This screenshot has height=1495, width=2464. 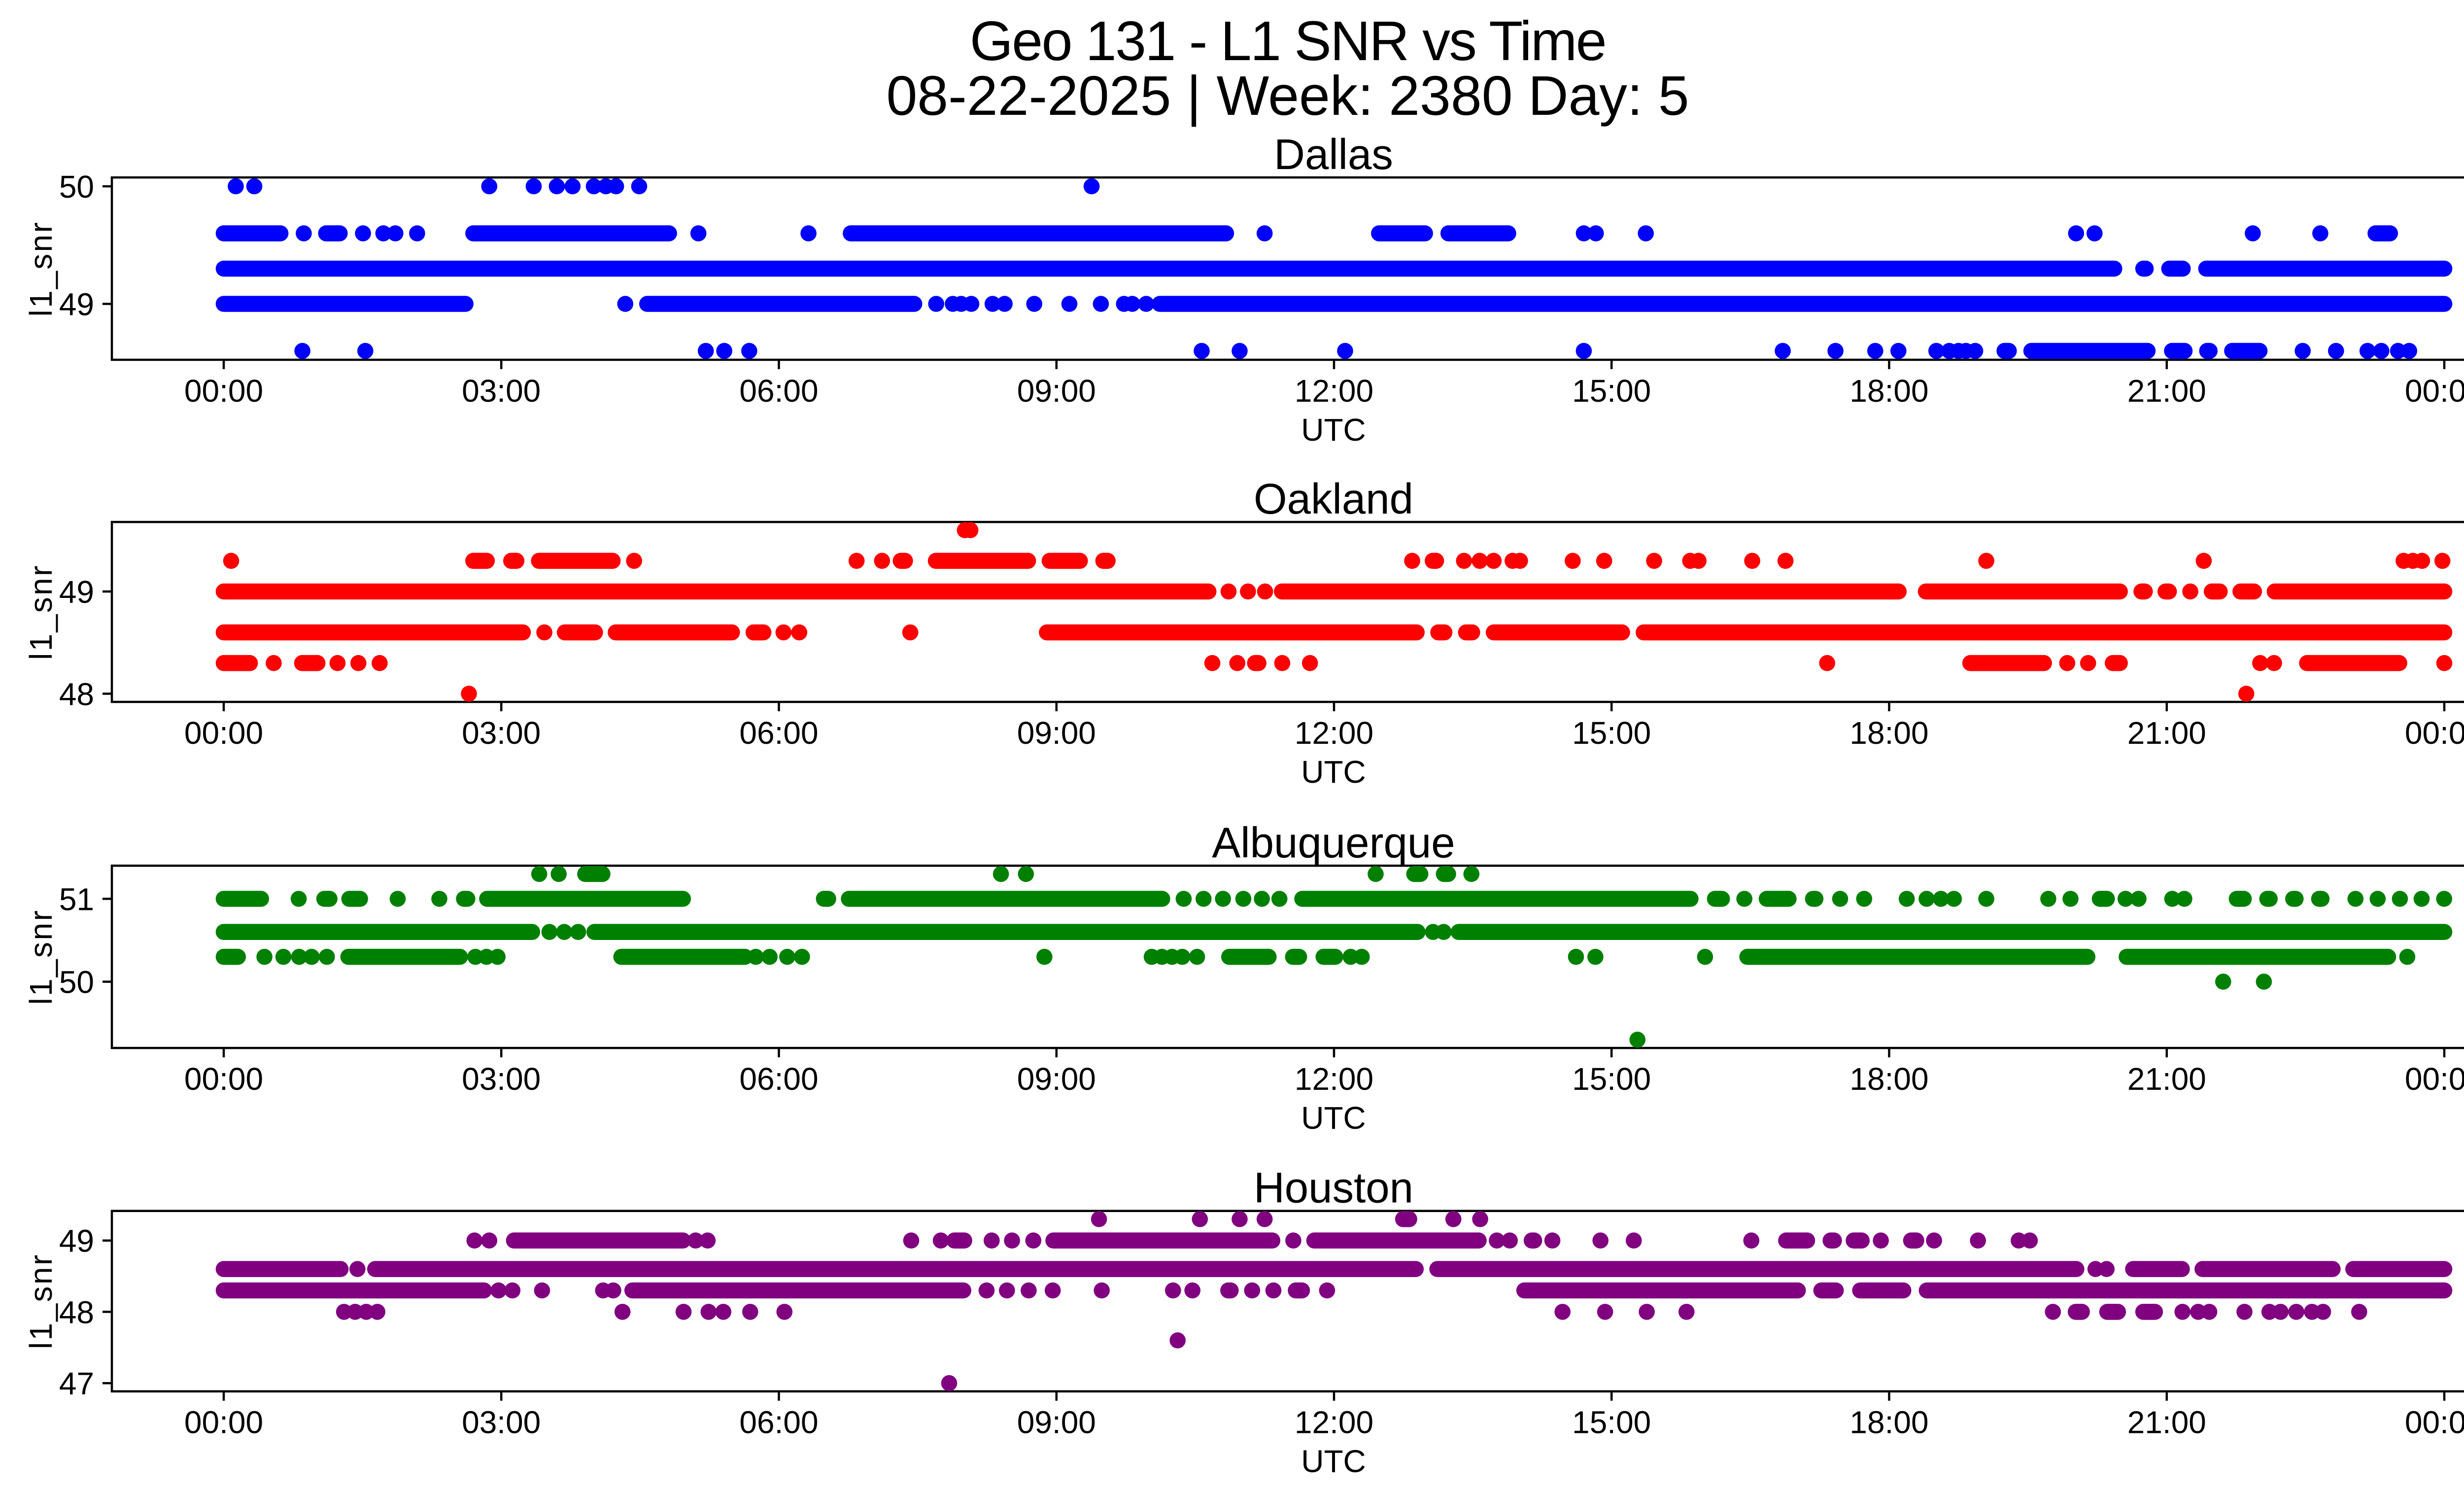 I want to click on svg-text: Oakland, so click(x=1333, y=499).